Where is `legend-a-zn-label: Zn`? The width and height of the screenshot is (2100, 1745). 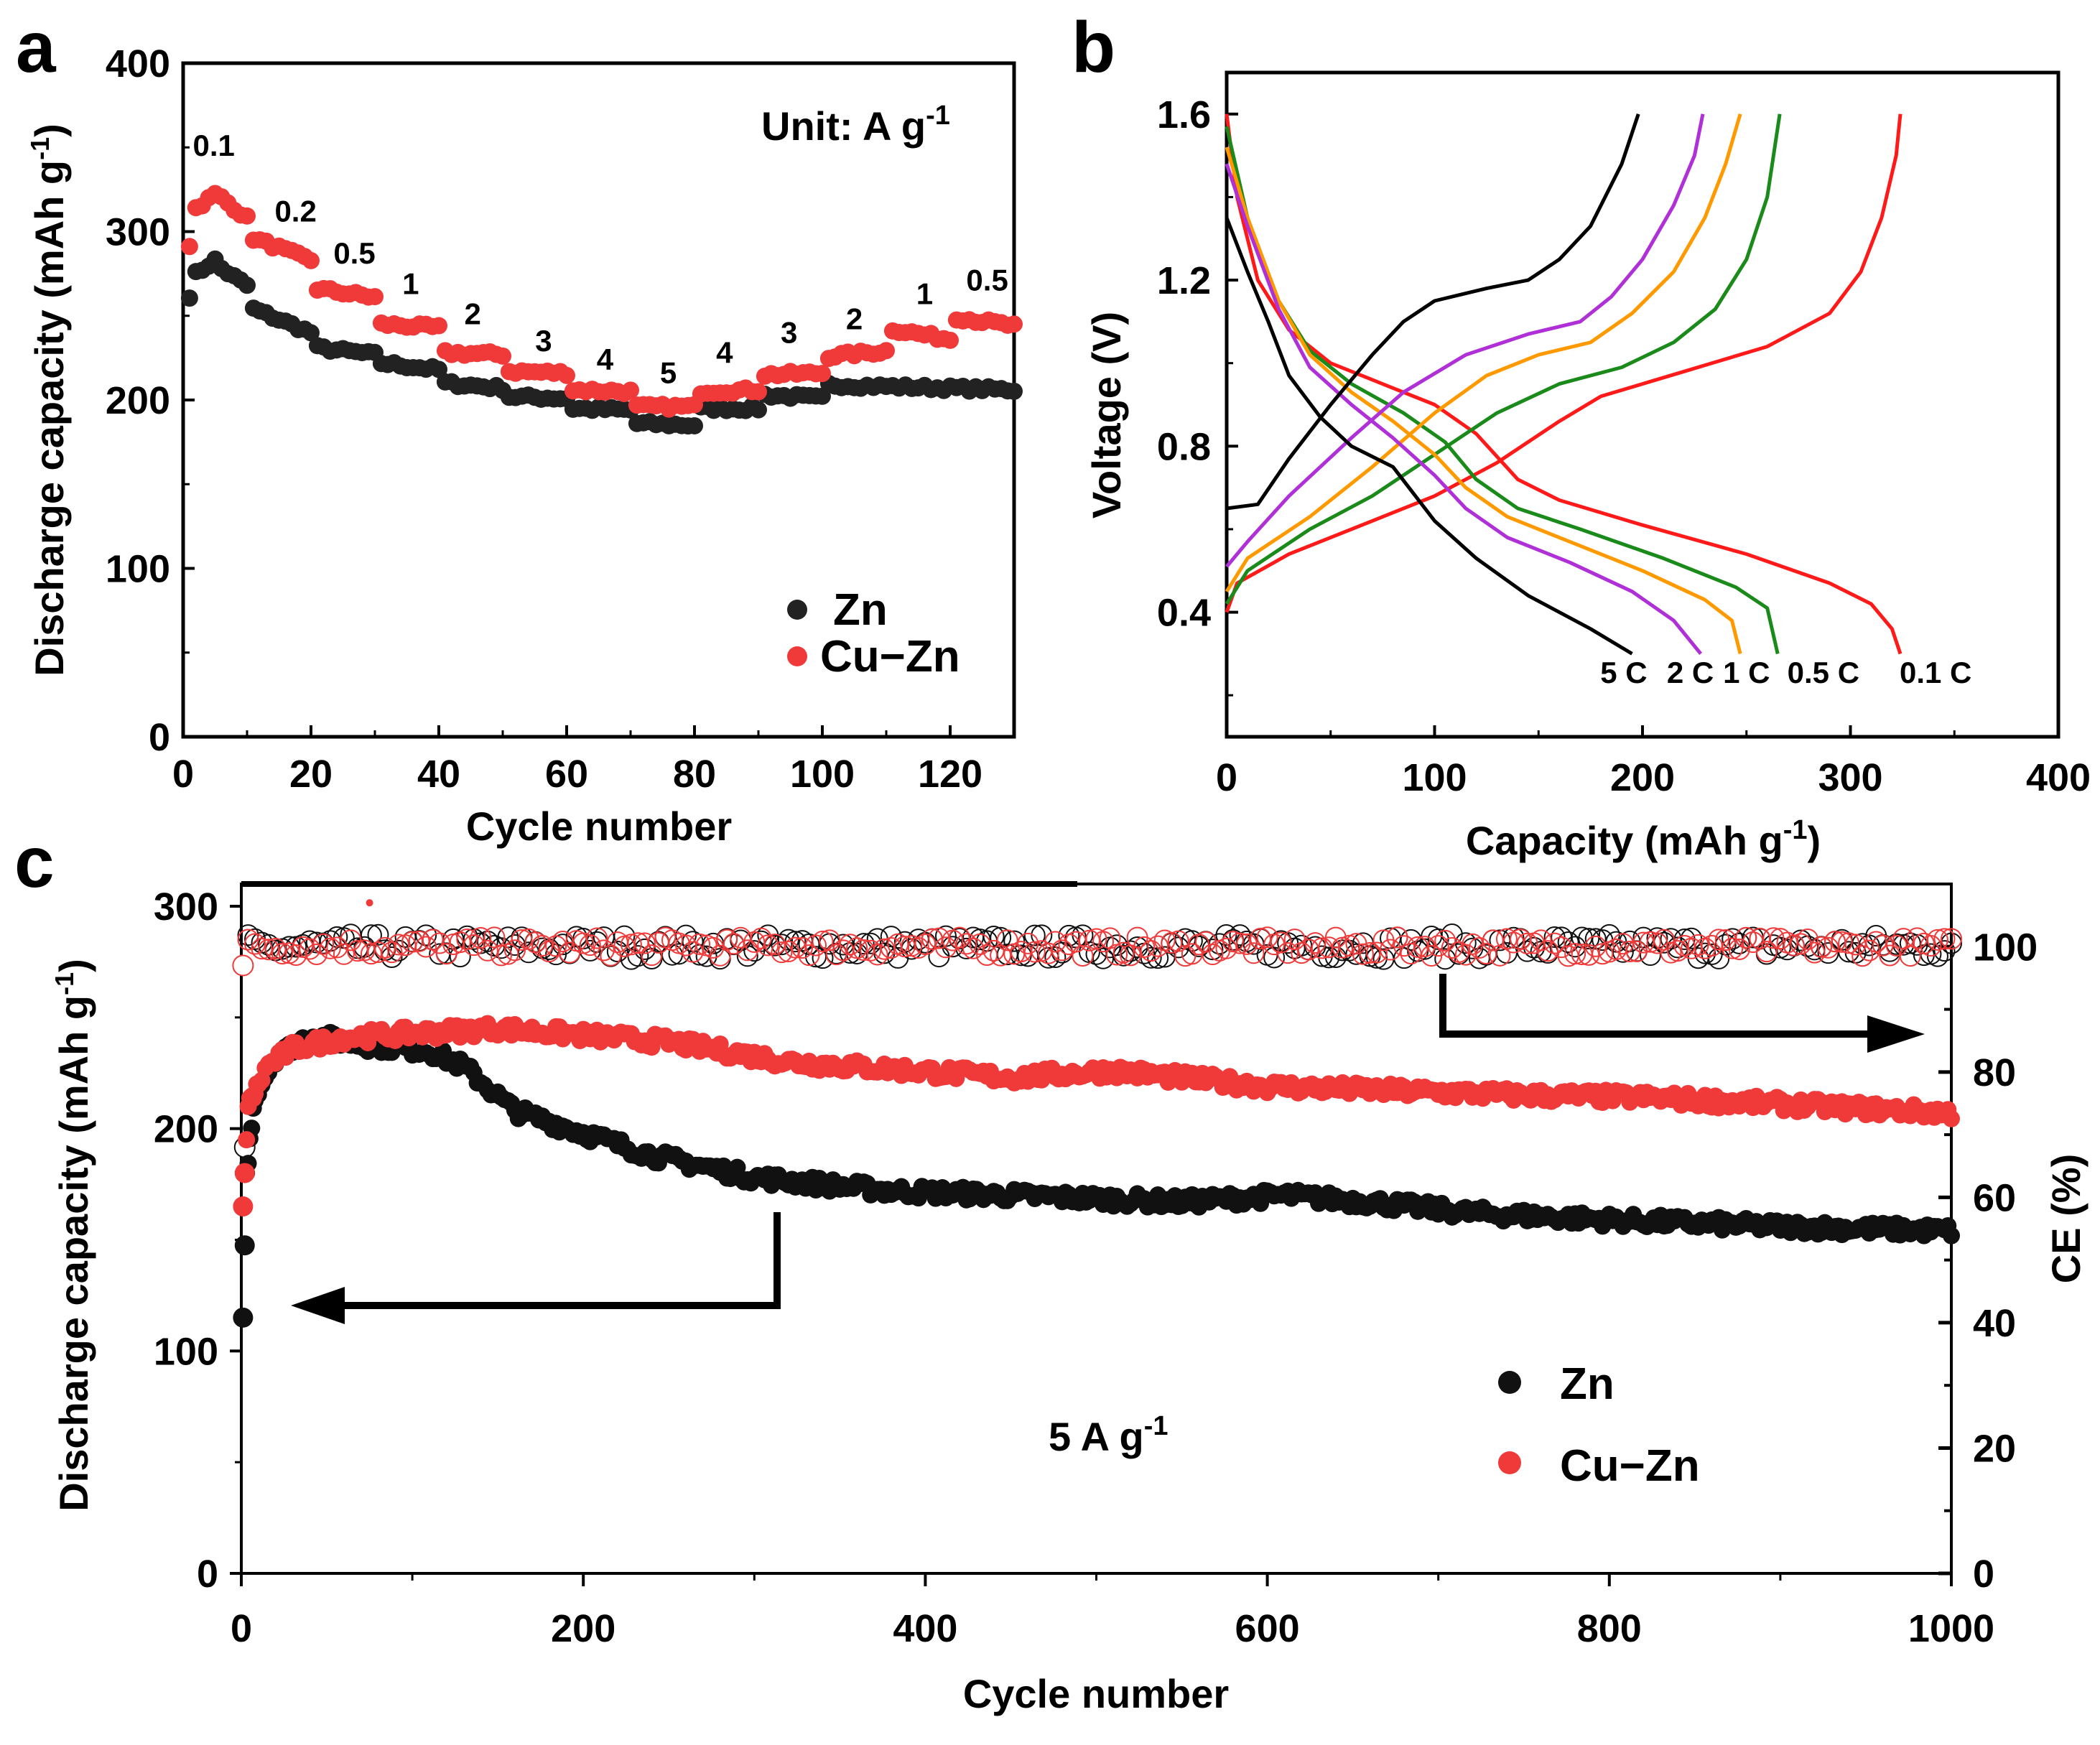
legend-a-zn-label: Zn is located at coordinates (860, 610).